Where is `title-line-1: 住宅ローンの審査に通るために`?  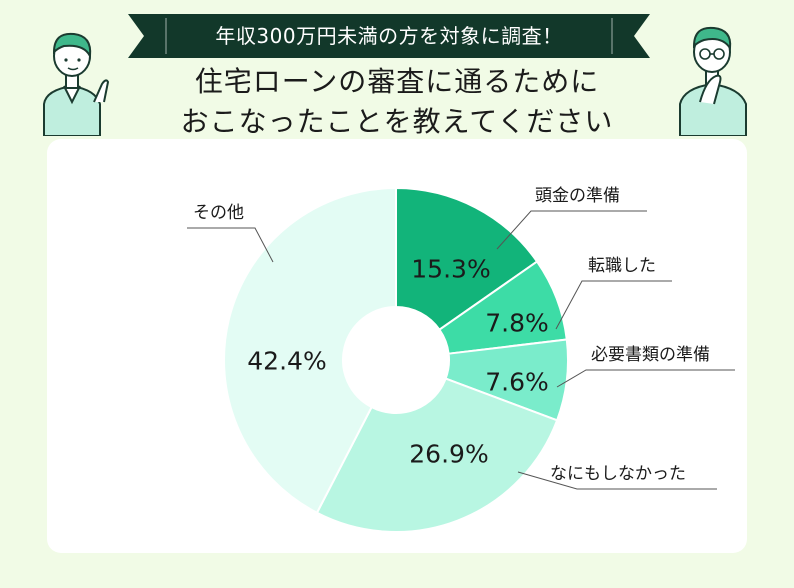
title-line-1: 住宅ローンの審査に通るために is located at coordinates (397, 81).